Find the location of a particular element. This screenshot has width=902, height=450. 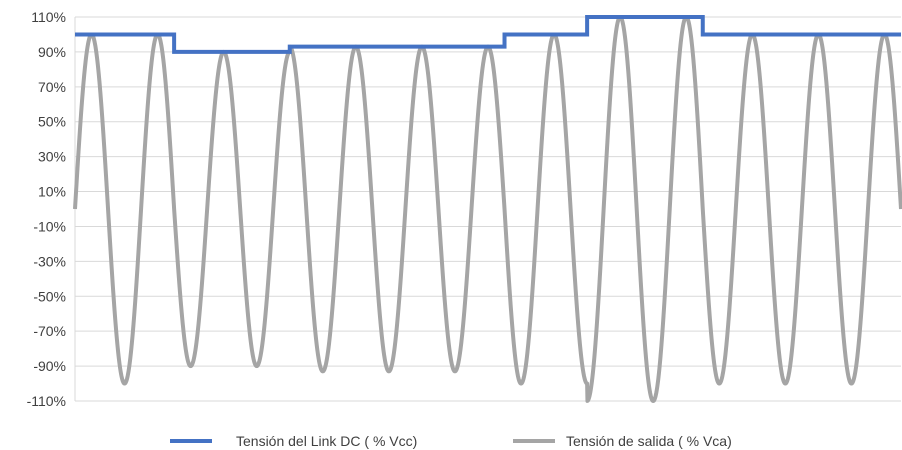

y-tick-label: -90% is located at coordinates (49, 366).